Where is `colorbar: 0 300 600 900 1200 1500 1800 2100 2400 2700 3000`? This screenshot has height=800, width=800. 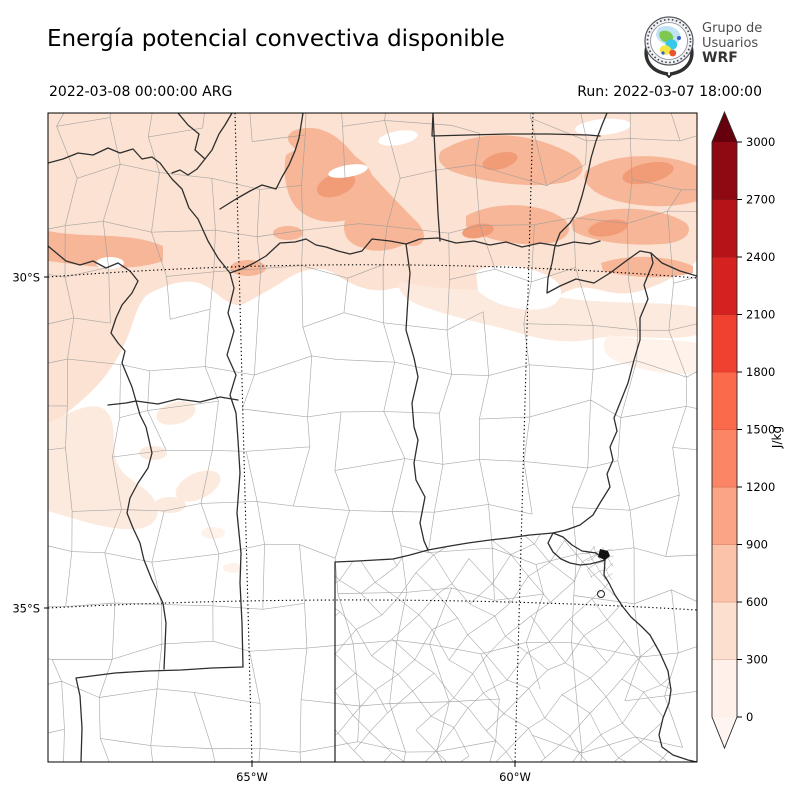 colorbar: 0 300 600 900 1200 1500 1800 2100 2400 2700 3000 is located at coordinates (743, 430).